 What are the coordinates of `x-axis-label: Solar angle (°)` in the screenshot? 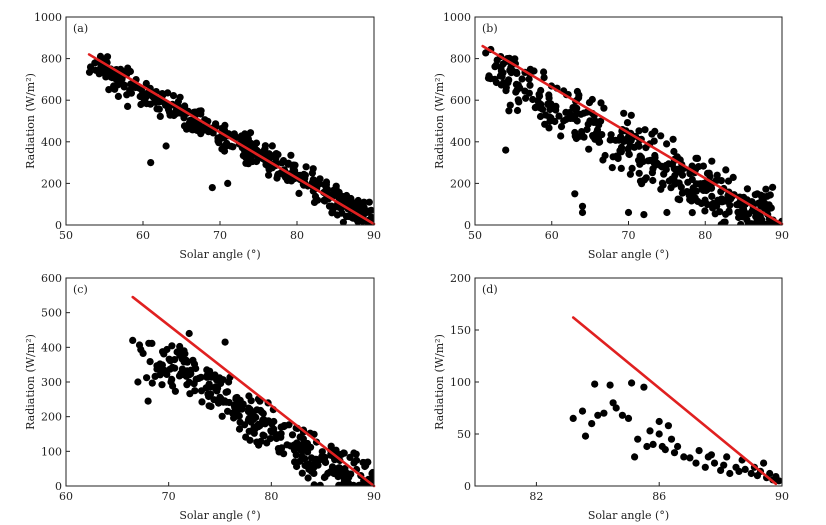 It's located at (628, 254).